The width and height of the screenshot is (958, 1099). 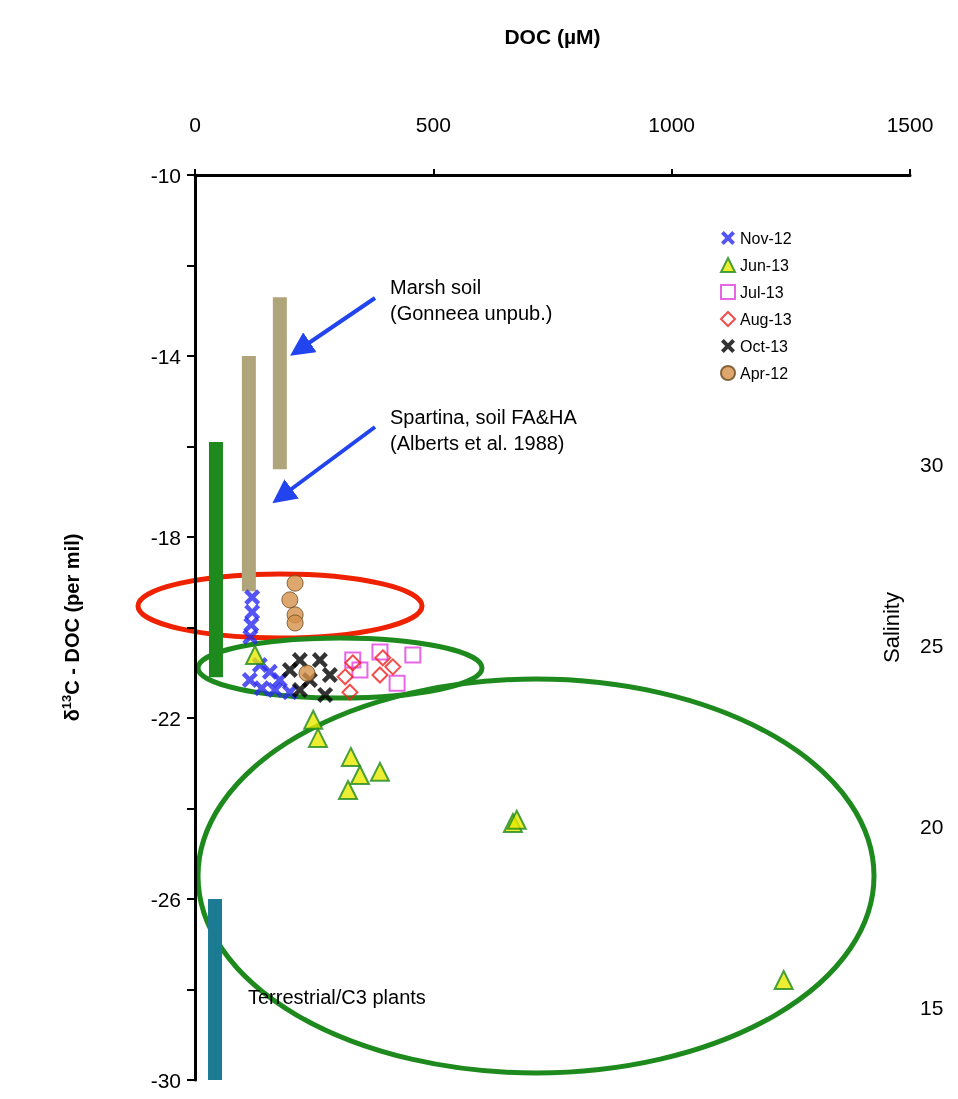 I want to click on x-tick-label: 500, so click(x=433, y=124).